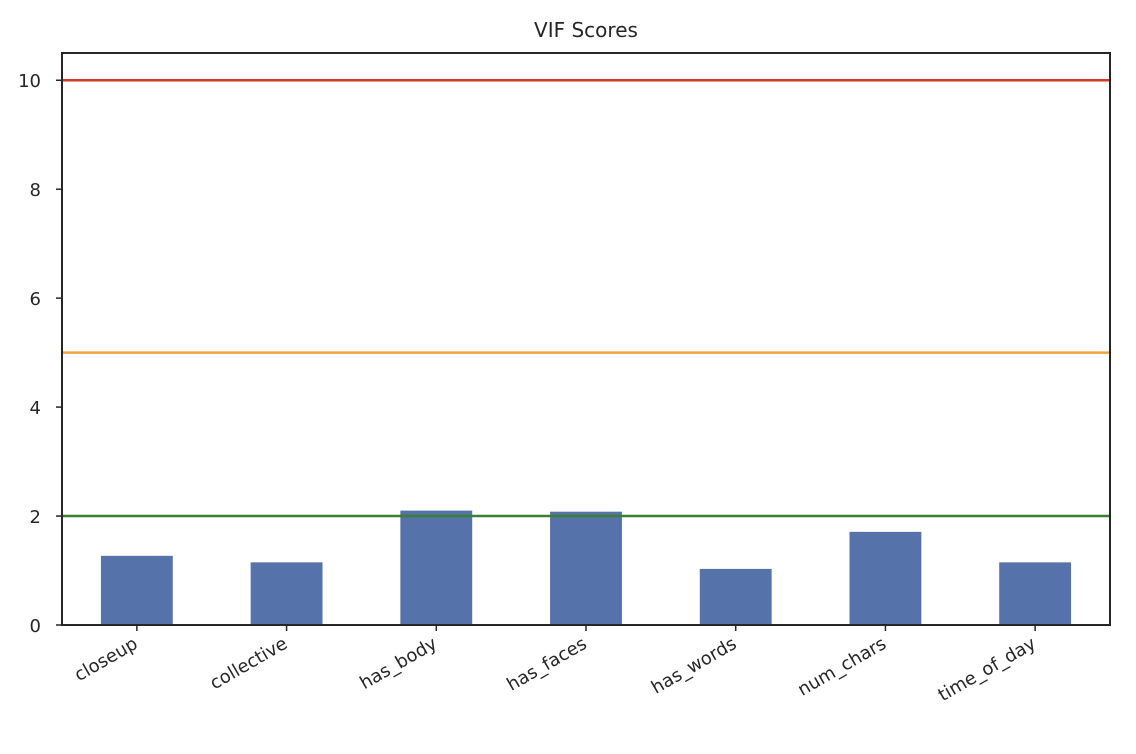  What do you see at coordinates (987, 669) in the screenshot?
I see `x-tick-label: time_of_day` at bounding box center [987, 669].